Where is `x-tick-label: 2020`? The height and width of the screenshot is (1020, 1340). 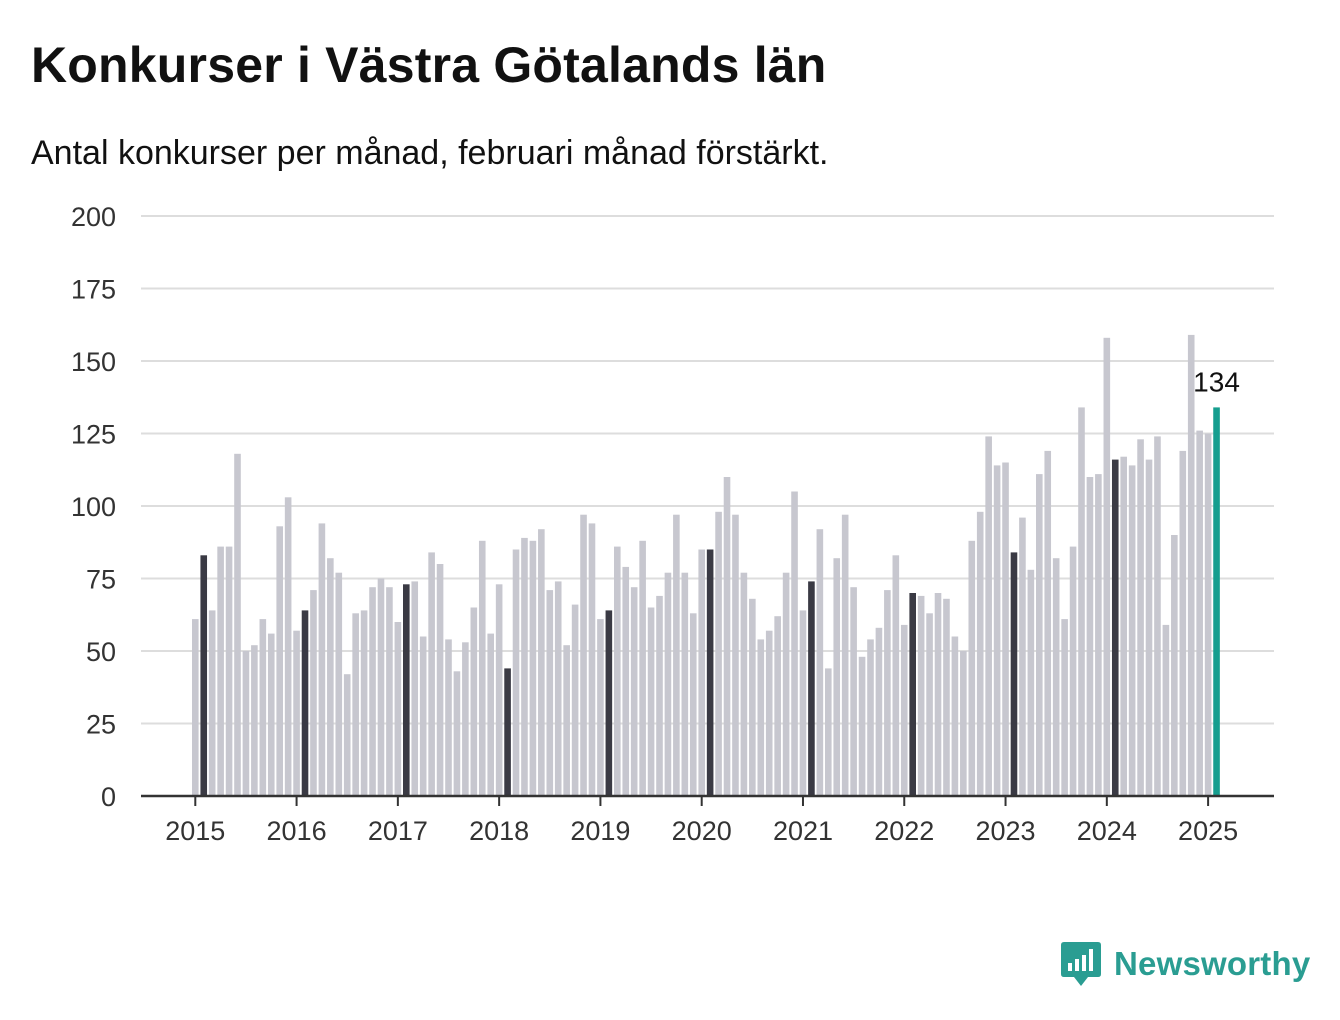
x-tick-label: 2020 is located at coordinates (702, 831).